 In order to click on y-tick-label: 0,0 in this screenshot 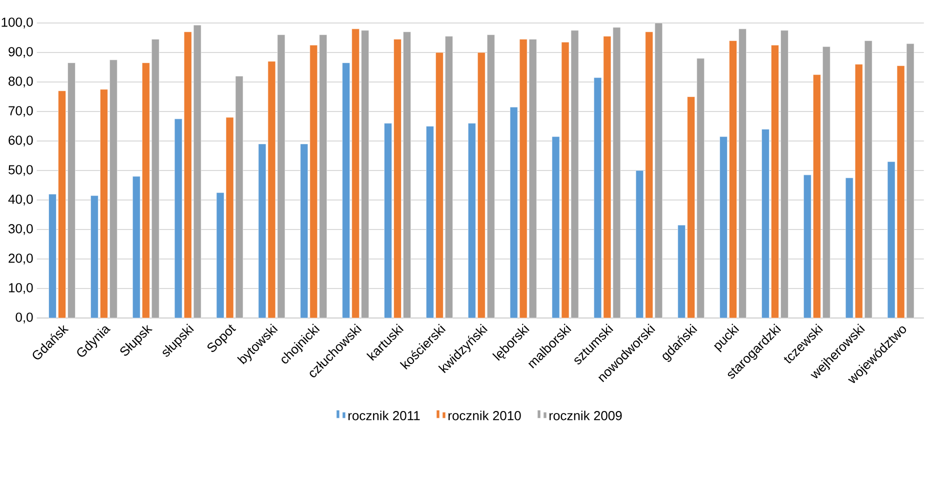, I will do `click(24, 318)`.